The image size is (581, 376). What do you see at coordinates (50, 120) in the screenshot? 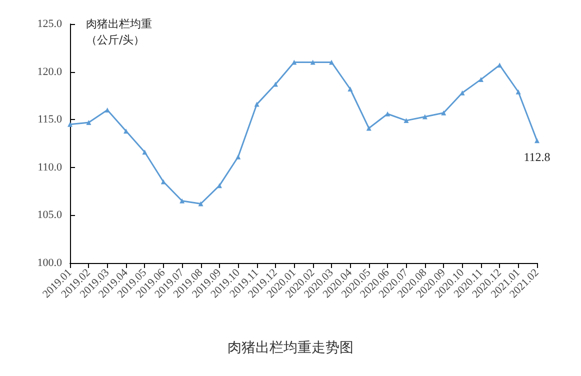
I see `y-tick-label: 115.0` at bounding box center [50, 120].